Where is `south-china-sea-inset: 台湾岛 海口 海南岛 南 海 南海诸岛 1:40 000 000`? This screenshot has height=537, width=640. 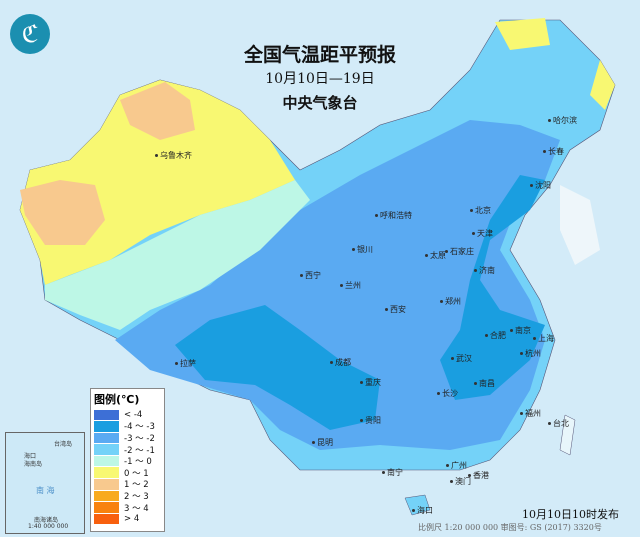
south-china-sea-inset: 台湾岛 海口 海南岛 南 海 南海诸岛 1:40 000 000 is located at coordinates (45, 483).